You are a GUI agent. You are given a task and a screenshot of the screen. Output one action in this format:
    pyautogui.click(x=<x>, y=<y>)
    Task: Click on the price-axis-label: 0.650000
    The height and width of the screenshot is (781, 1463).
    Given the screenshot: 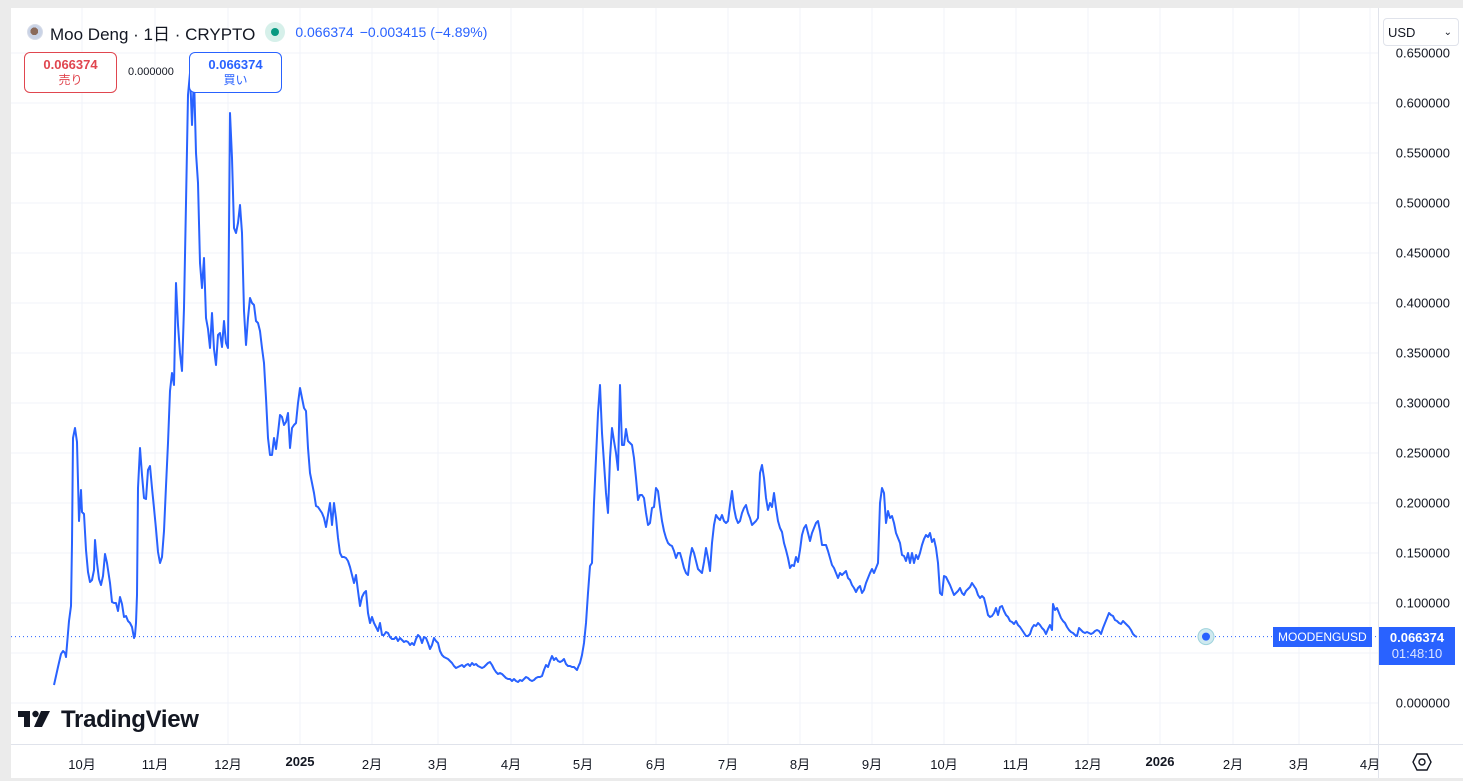 What is the action you would take?
    pyautogui.click(x=1422, y=53)
    